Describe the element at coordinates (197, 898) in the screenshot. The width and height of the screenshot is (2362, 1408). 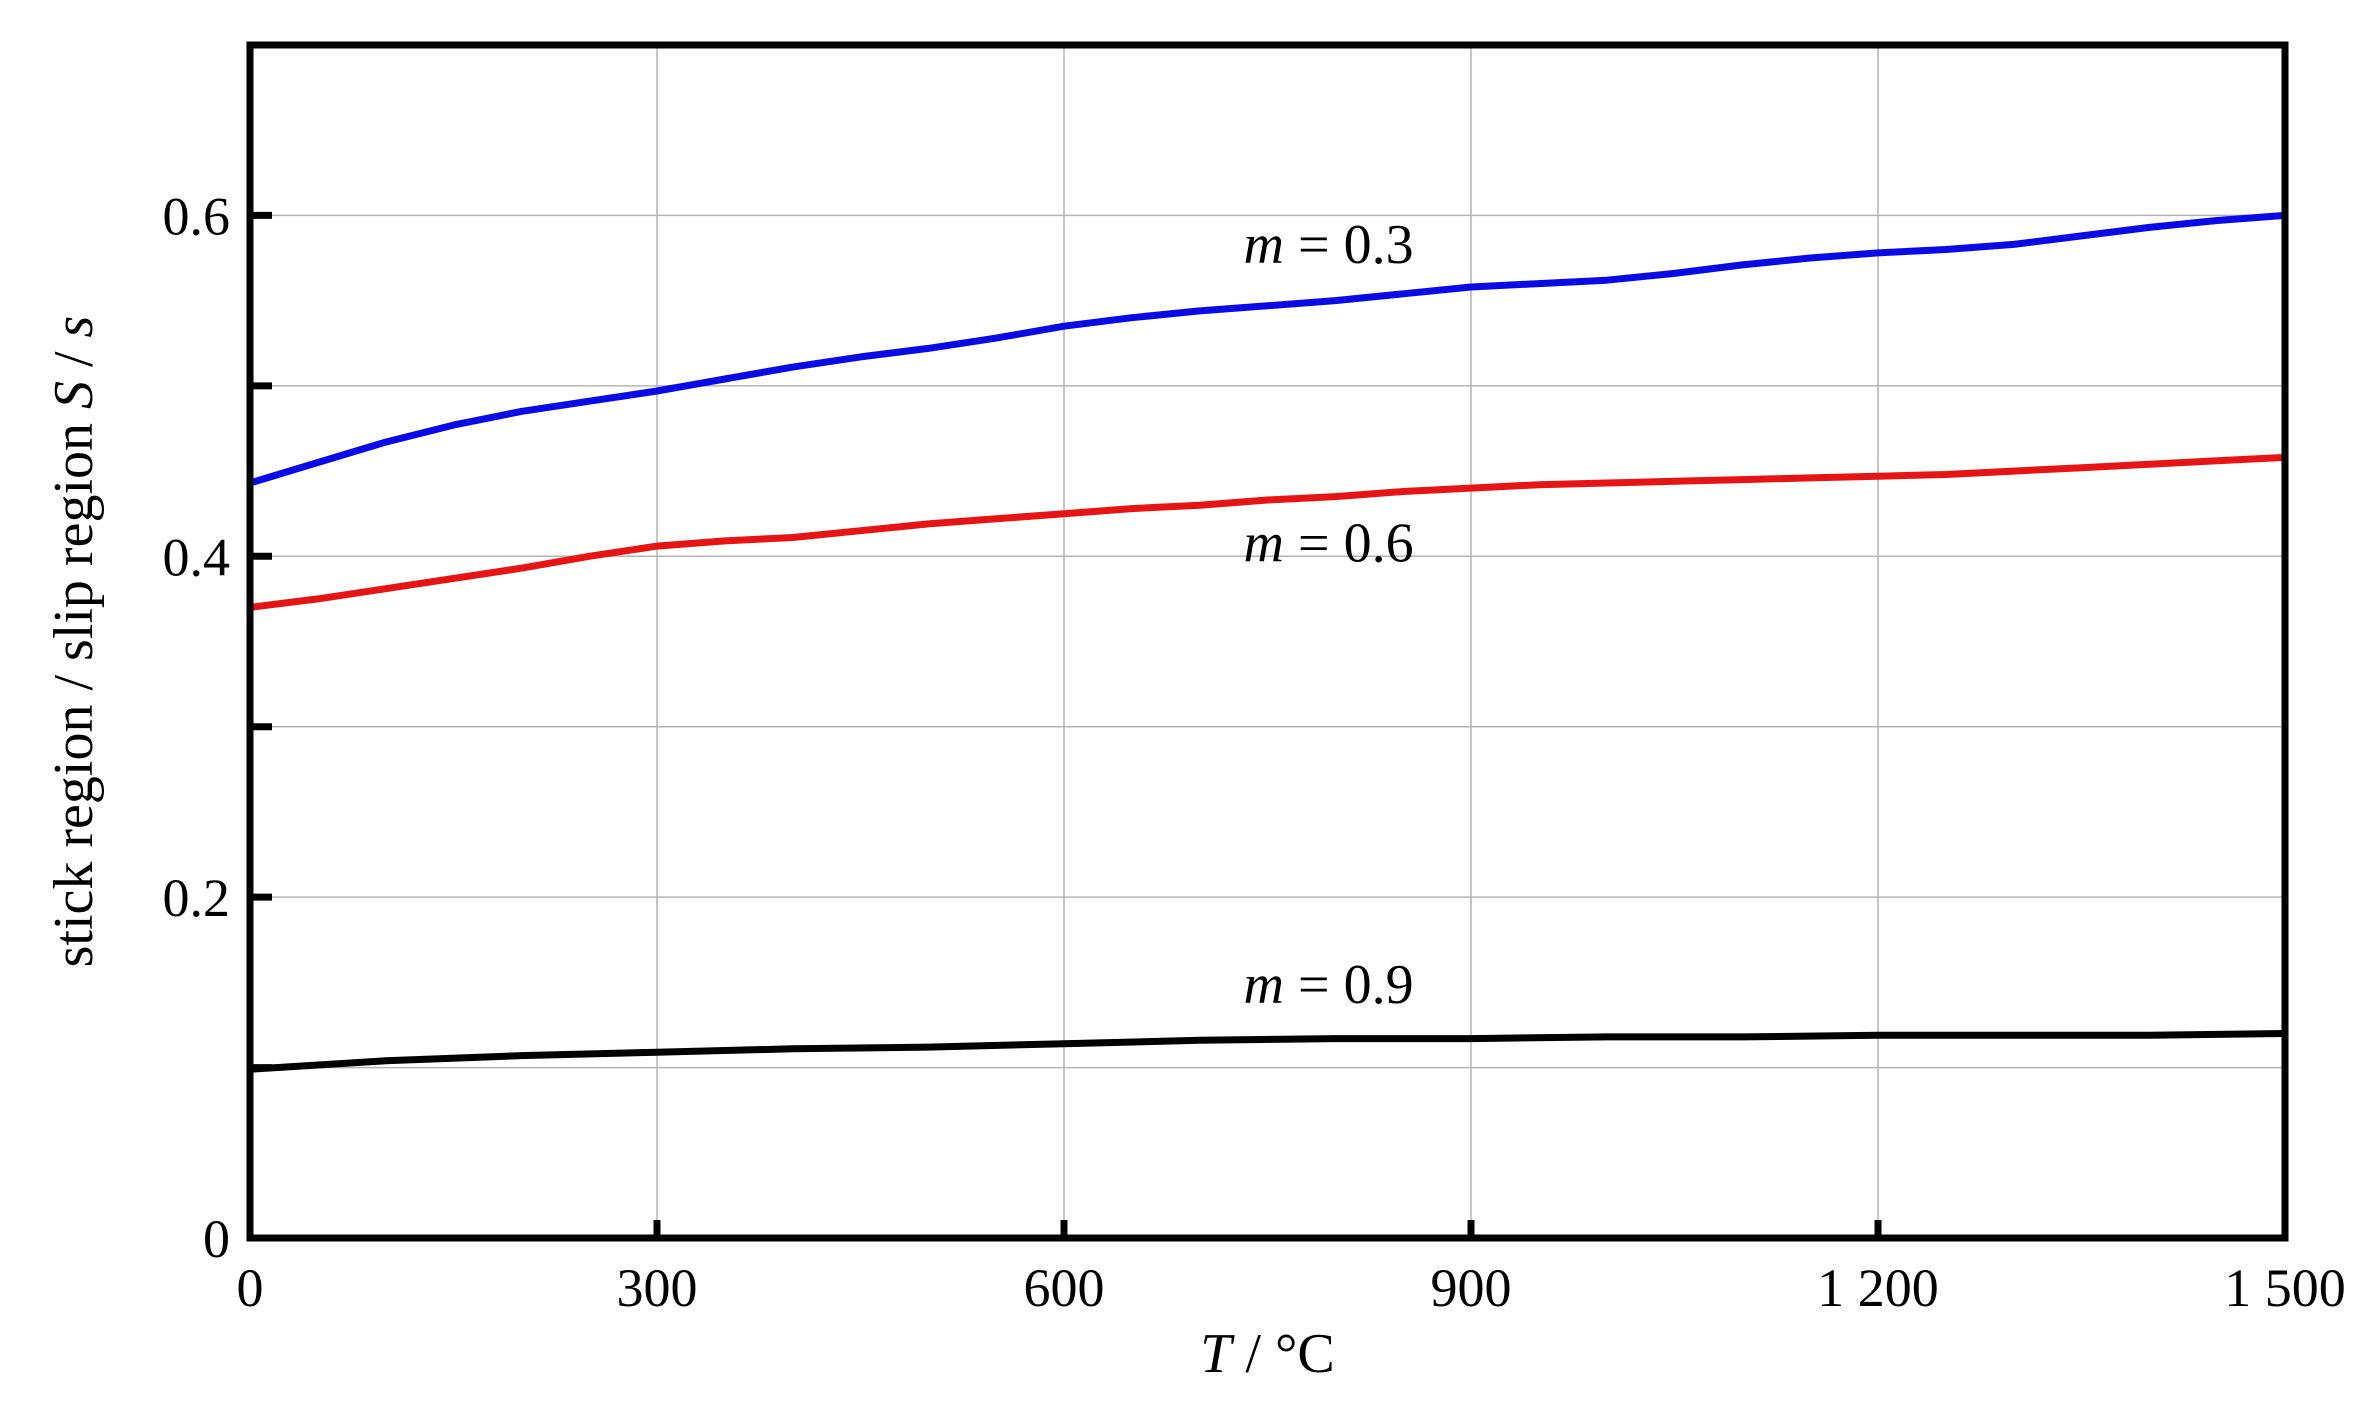
I see `y-tick-label: 0.2` at that location.